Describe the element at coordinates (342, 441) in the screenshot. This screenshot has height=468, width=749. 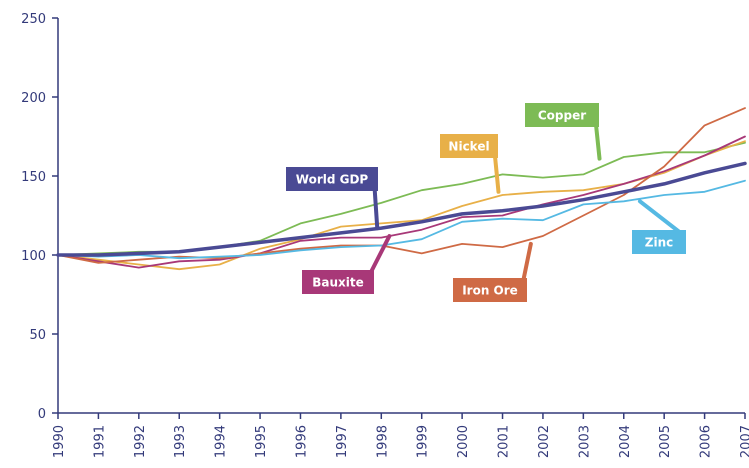
I see `x-tick-label: 1997` at that location.